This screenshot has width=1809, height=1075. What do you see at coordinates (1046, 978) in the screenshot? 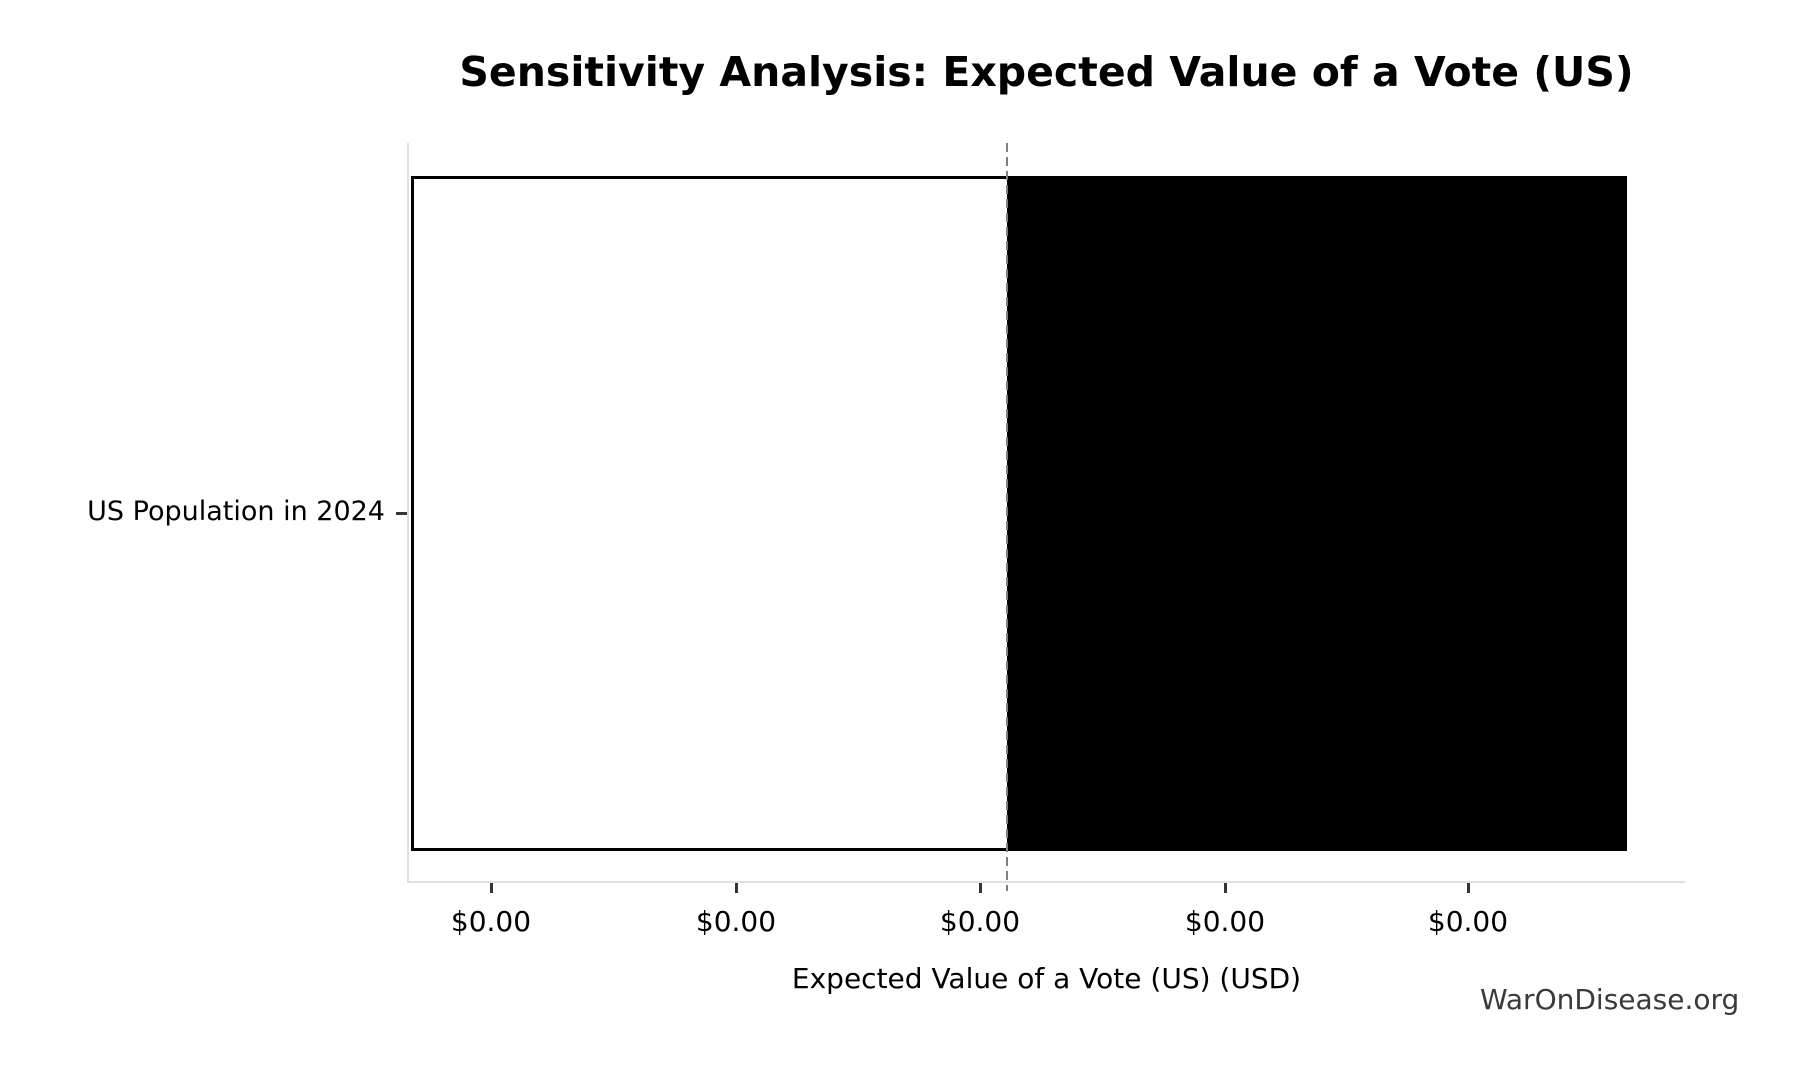
I see `x-axis-label: Expected Value of a Vote (US) (USD)` at bounding box center [1046, 978].